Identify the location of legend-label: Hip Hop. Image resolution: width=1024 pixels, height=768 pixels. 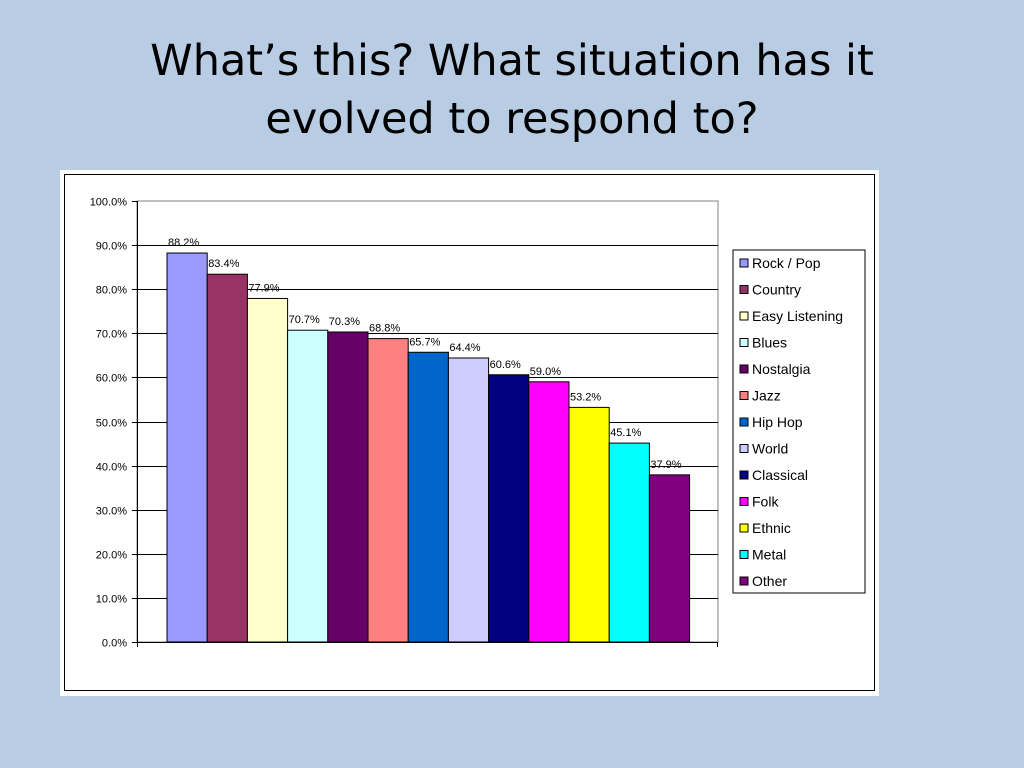
(777, 422).